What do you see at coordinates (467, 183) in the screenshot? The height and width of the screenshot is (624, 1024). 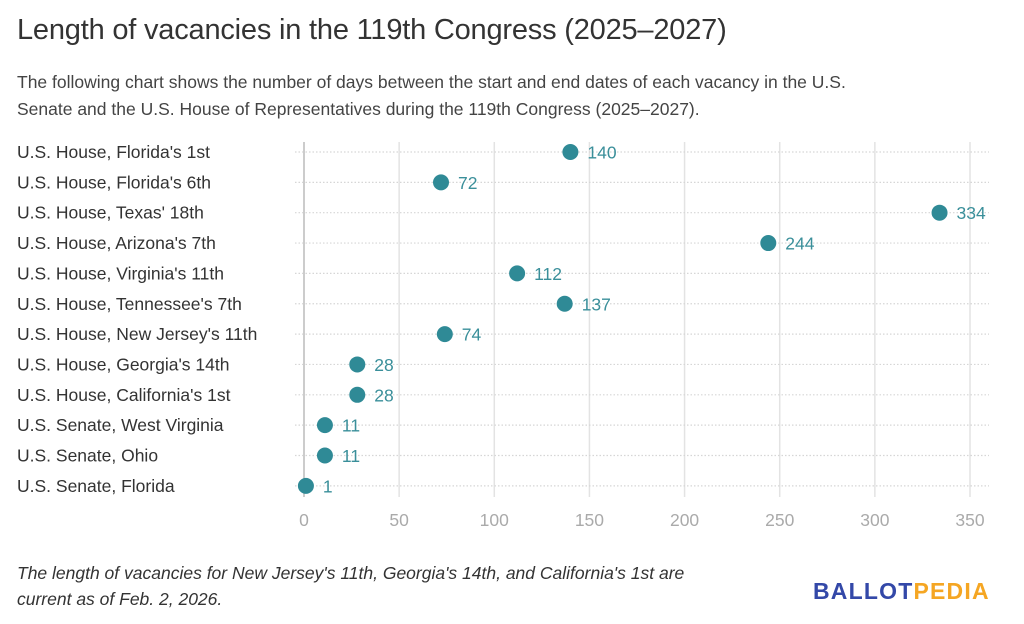 I see `data-label: 72` at bounding box center [467, 183].